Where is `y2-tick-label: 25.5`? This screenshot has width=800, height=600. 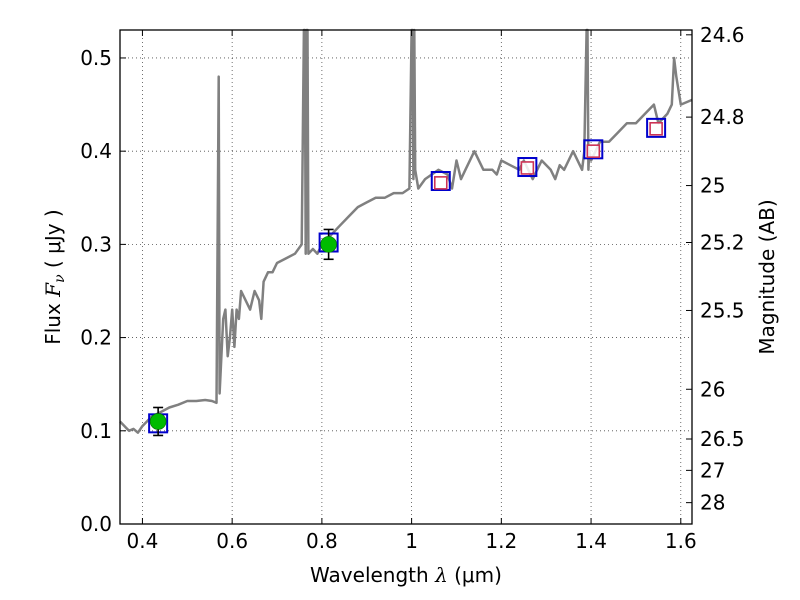
y2-tick-label: 25.5 is located at coordinates (722, 310).